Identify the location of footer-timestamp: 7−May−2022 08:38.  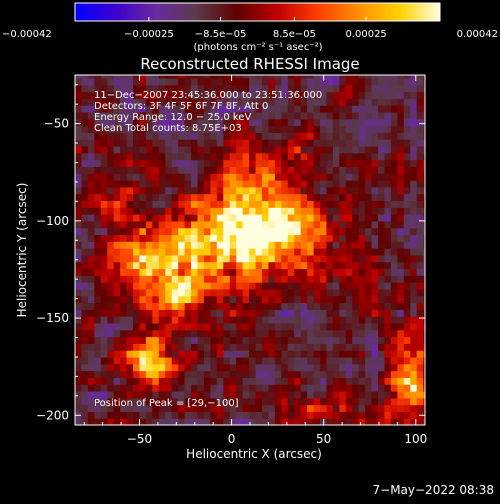
(434, 490).